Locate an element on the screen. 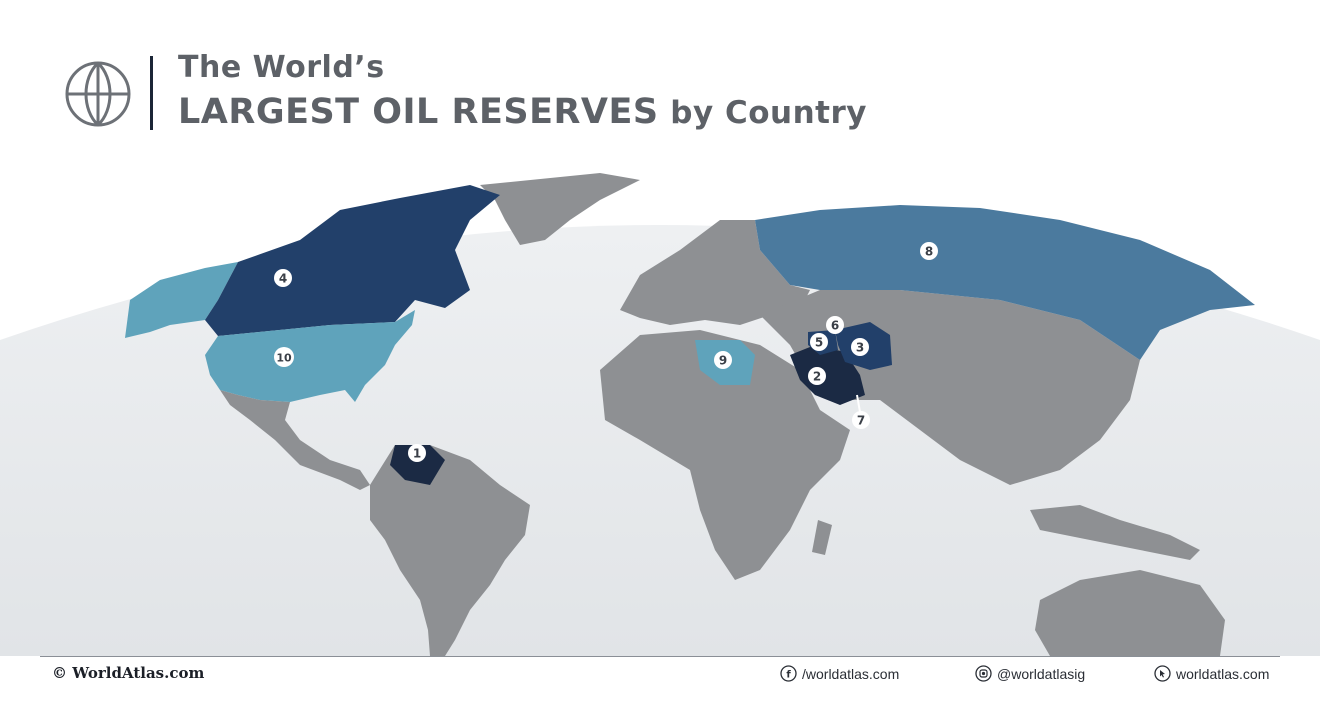  southeast-asia-islands is located at coordinates (1115, 532).